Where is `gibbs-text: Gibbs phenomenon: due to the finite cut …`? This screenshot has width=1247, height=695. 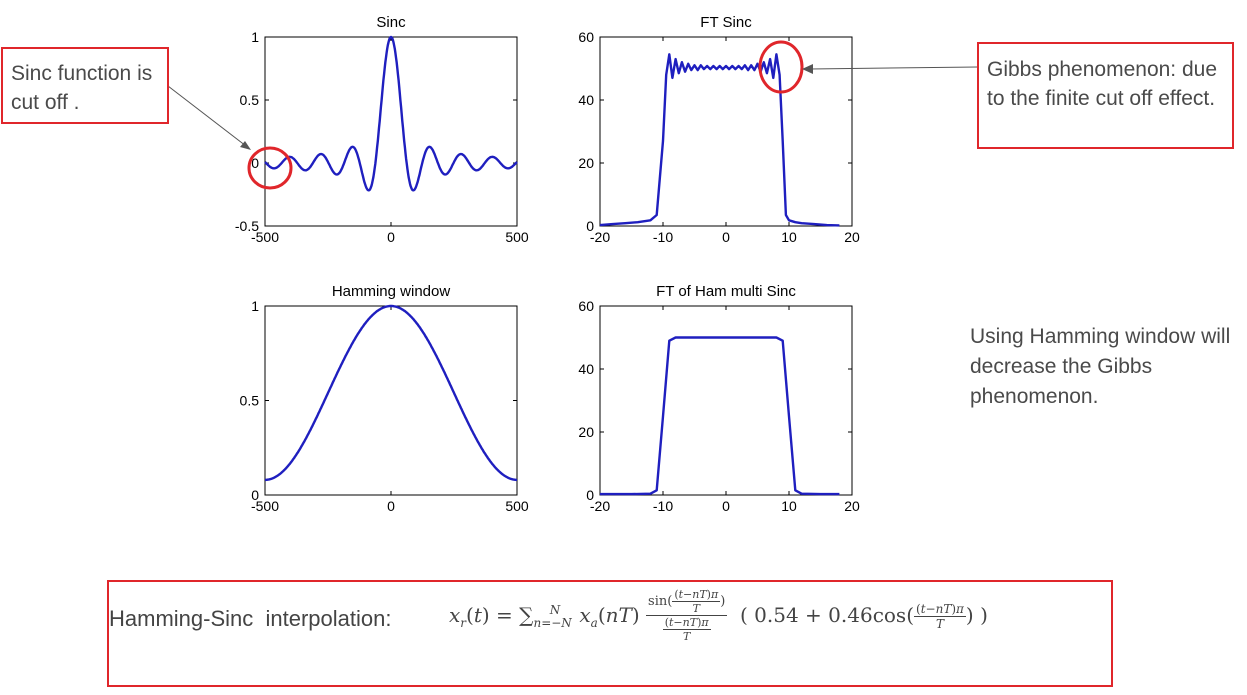
gibbs-text: Gibbs phenomenon: due to the finite cut … is located at coordinates (1102, 84).